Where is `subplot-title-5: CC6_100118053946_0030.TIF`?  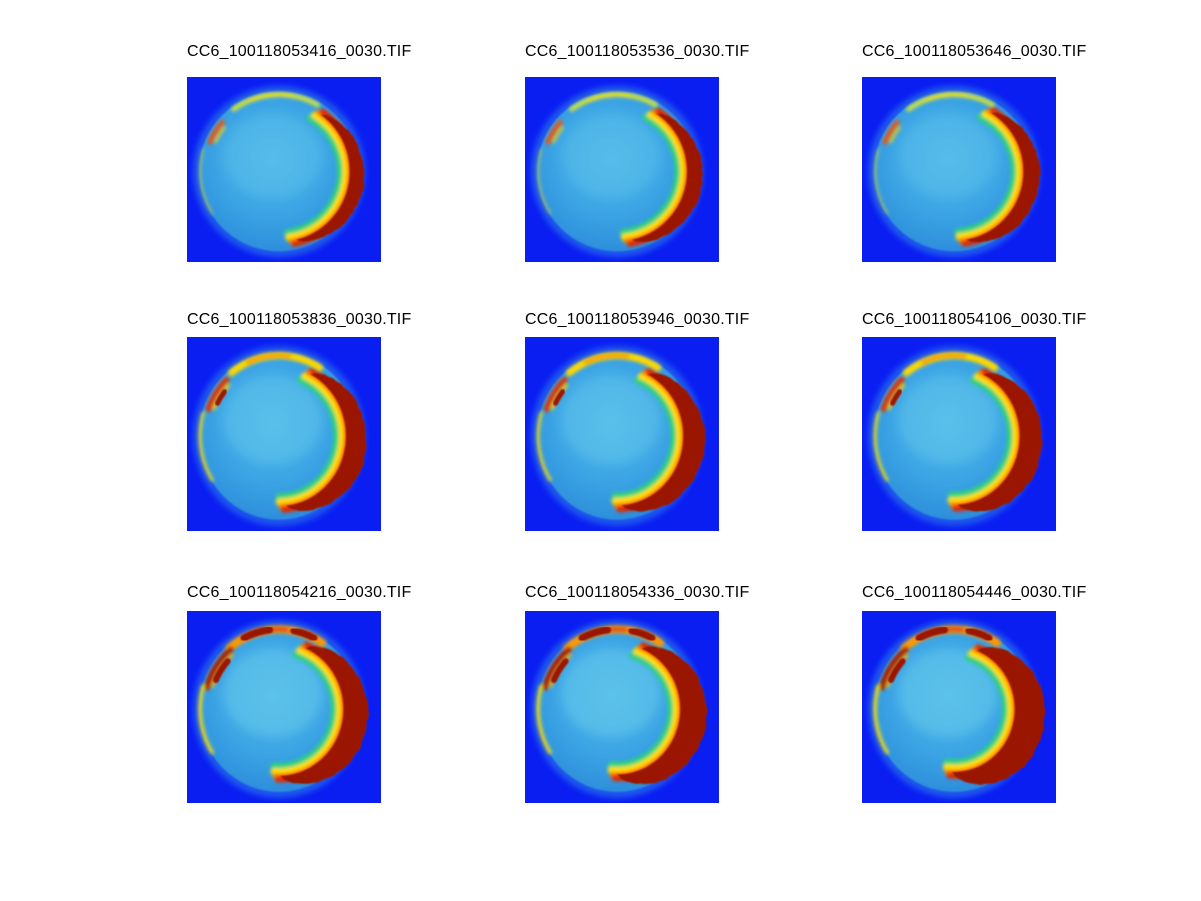
subplot-title-5: CC6_100118053946_0030.TIF is located at coordinates (637, 319).